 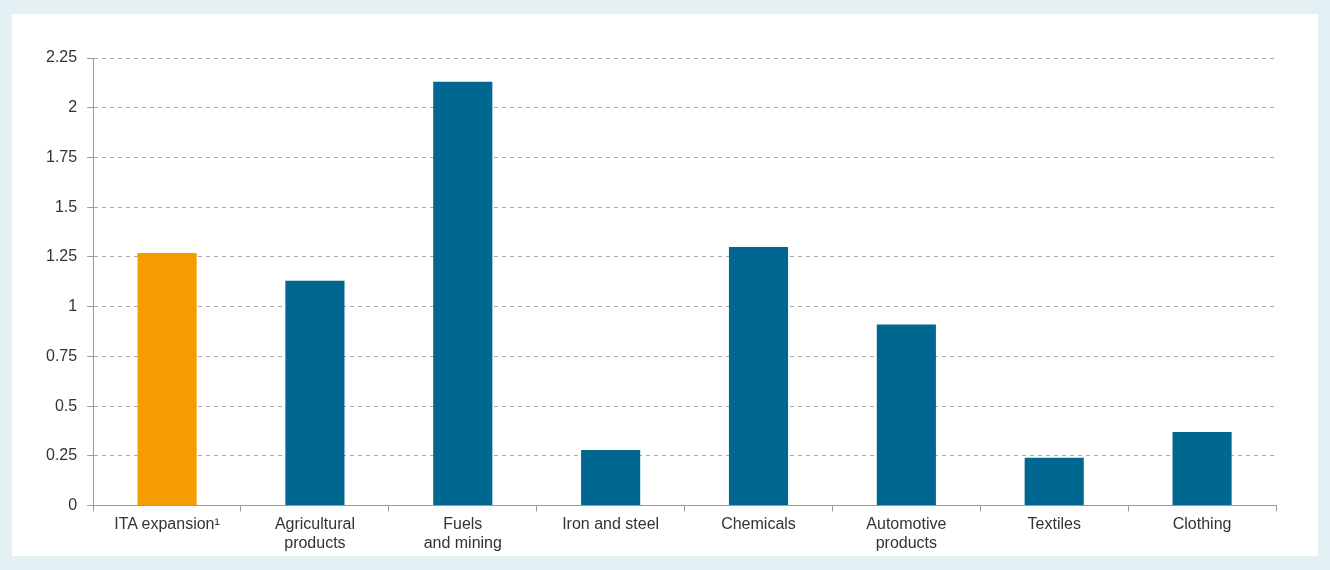 What do you see at coordinates (73, 505) in the screenshot?
I see `y-tick-label: 0` at bounding box center [73, 505].